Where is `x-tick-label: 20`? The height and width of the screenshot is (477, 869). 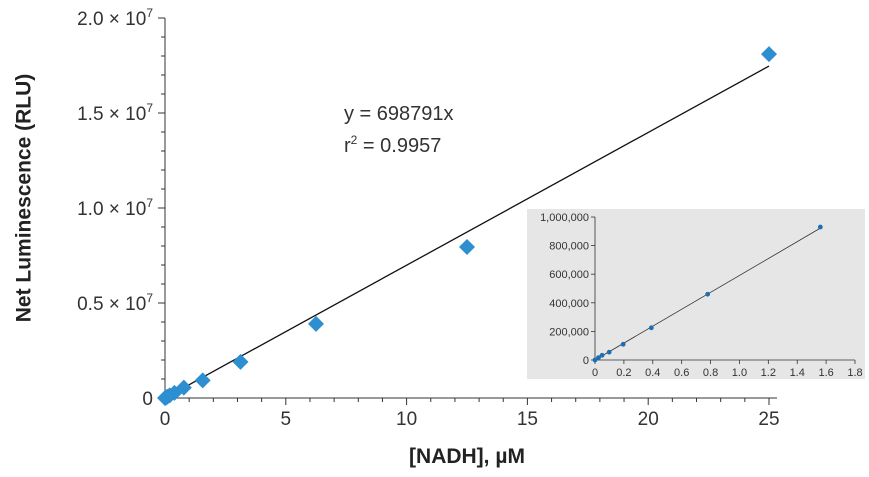 x-tick-label: 20 is located at coordinates (648, 419).